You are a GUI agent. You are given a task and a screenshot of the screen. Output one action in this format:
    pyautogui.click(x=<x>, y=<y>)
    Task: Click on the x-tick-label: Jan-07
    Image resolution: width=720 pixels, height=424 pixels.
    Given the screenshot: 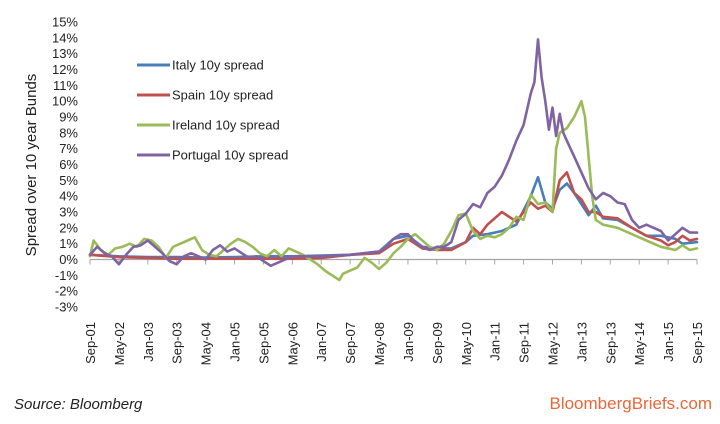 What is the action you would take?
    pyautogui.click(x=321, y=342)
    